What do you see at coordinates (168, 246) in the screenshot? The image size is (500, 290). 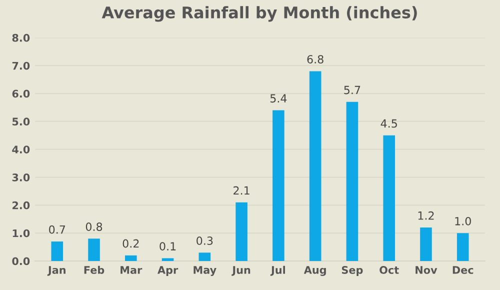 I see `data-label: 0.1` at bounding box center [168, 246].